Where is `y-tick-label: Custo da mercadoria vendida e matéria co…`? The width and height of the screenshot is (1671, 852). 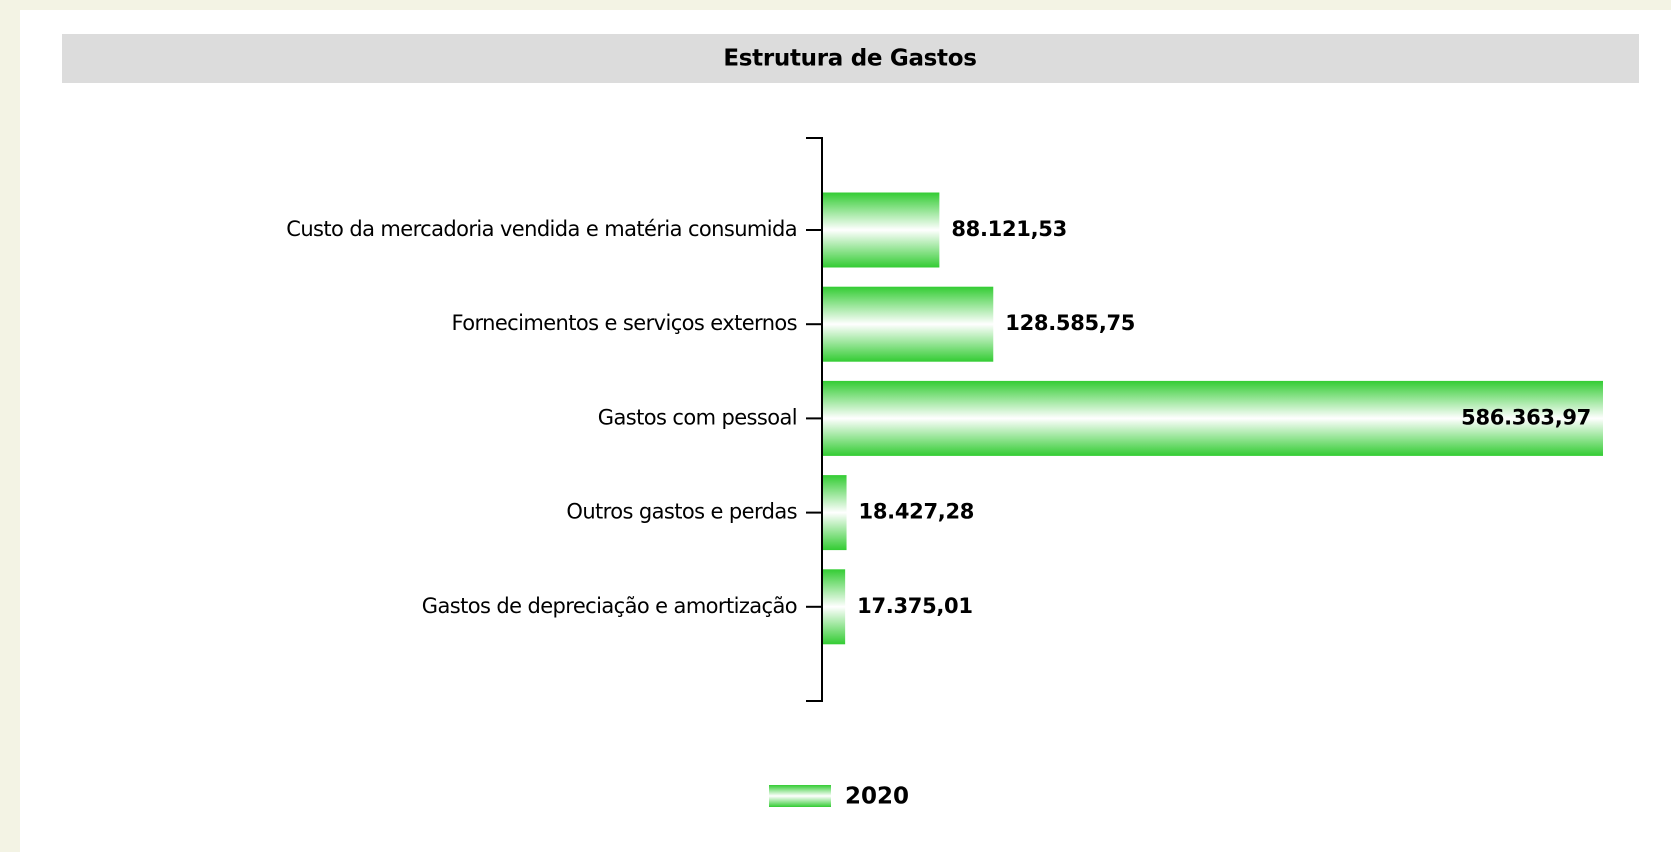
y-tick-label: Custo da mercadoria vendida e matéria co… is located at coordinates (541, 229).